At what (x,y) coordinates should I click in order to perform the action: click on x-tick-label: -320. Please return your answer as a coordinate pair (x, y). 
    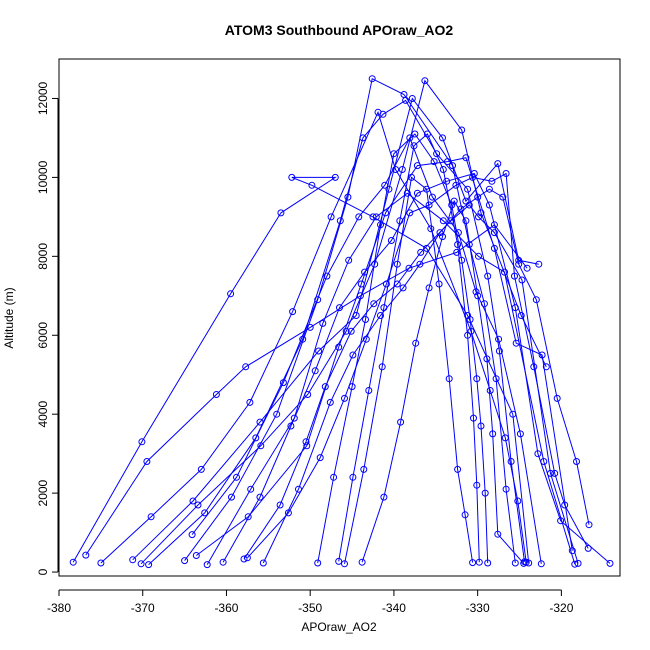
    Looking at the image, I should click on (561, 608).